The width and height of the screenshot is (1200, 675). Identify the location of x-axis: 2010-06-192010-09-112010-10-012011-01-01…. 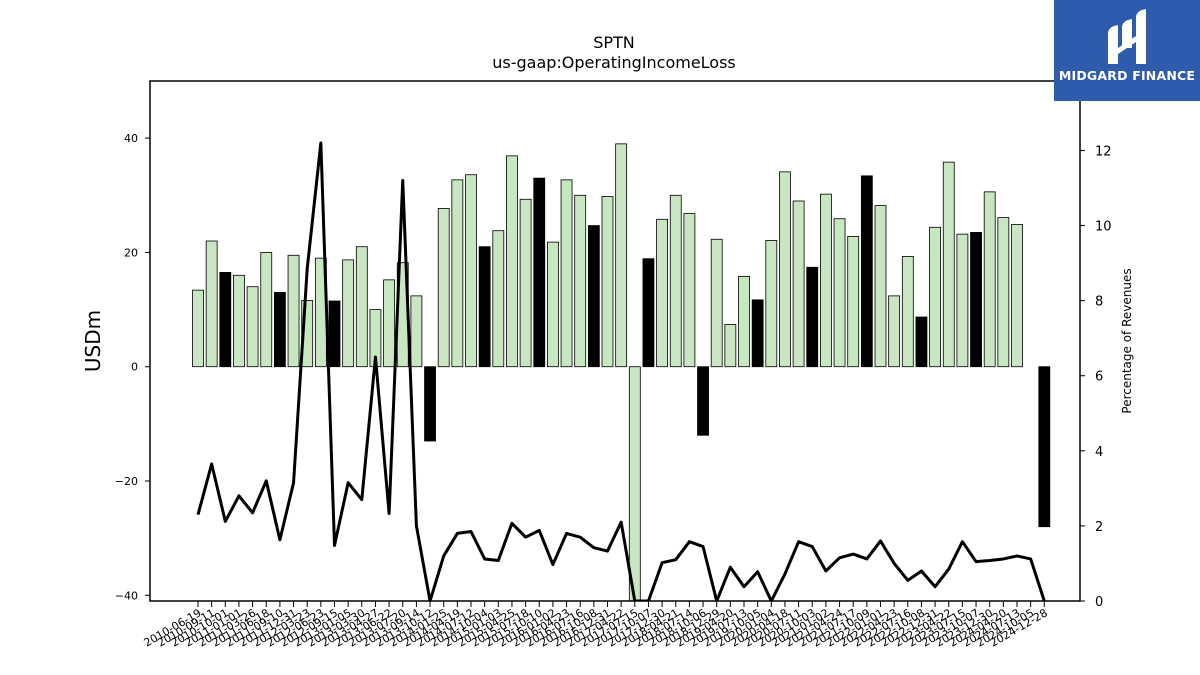
(596, 625).